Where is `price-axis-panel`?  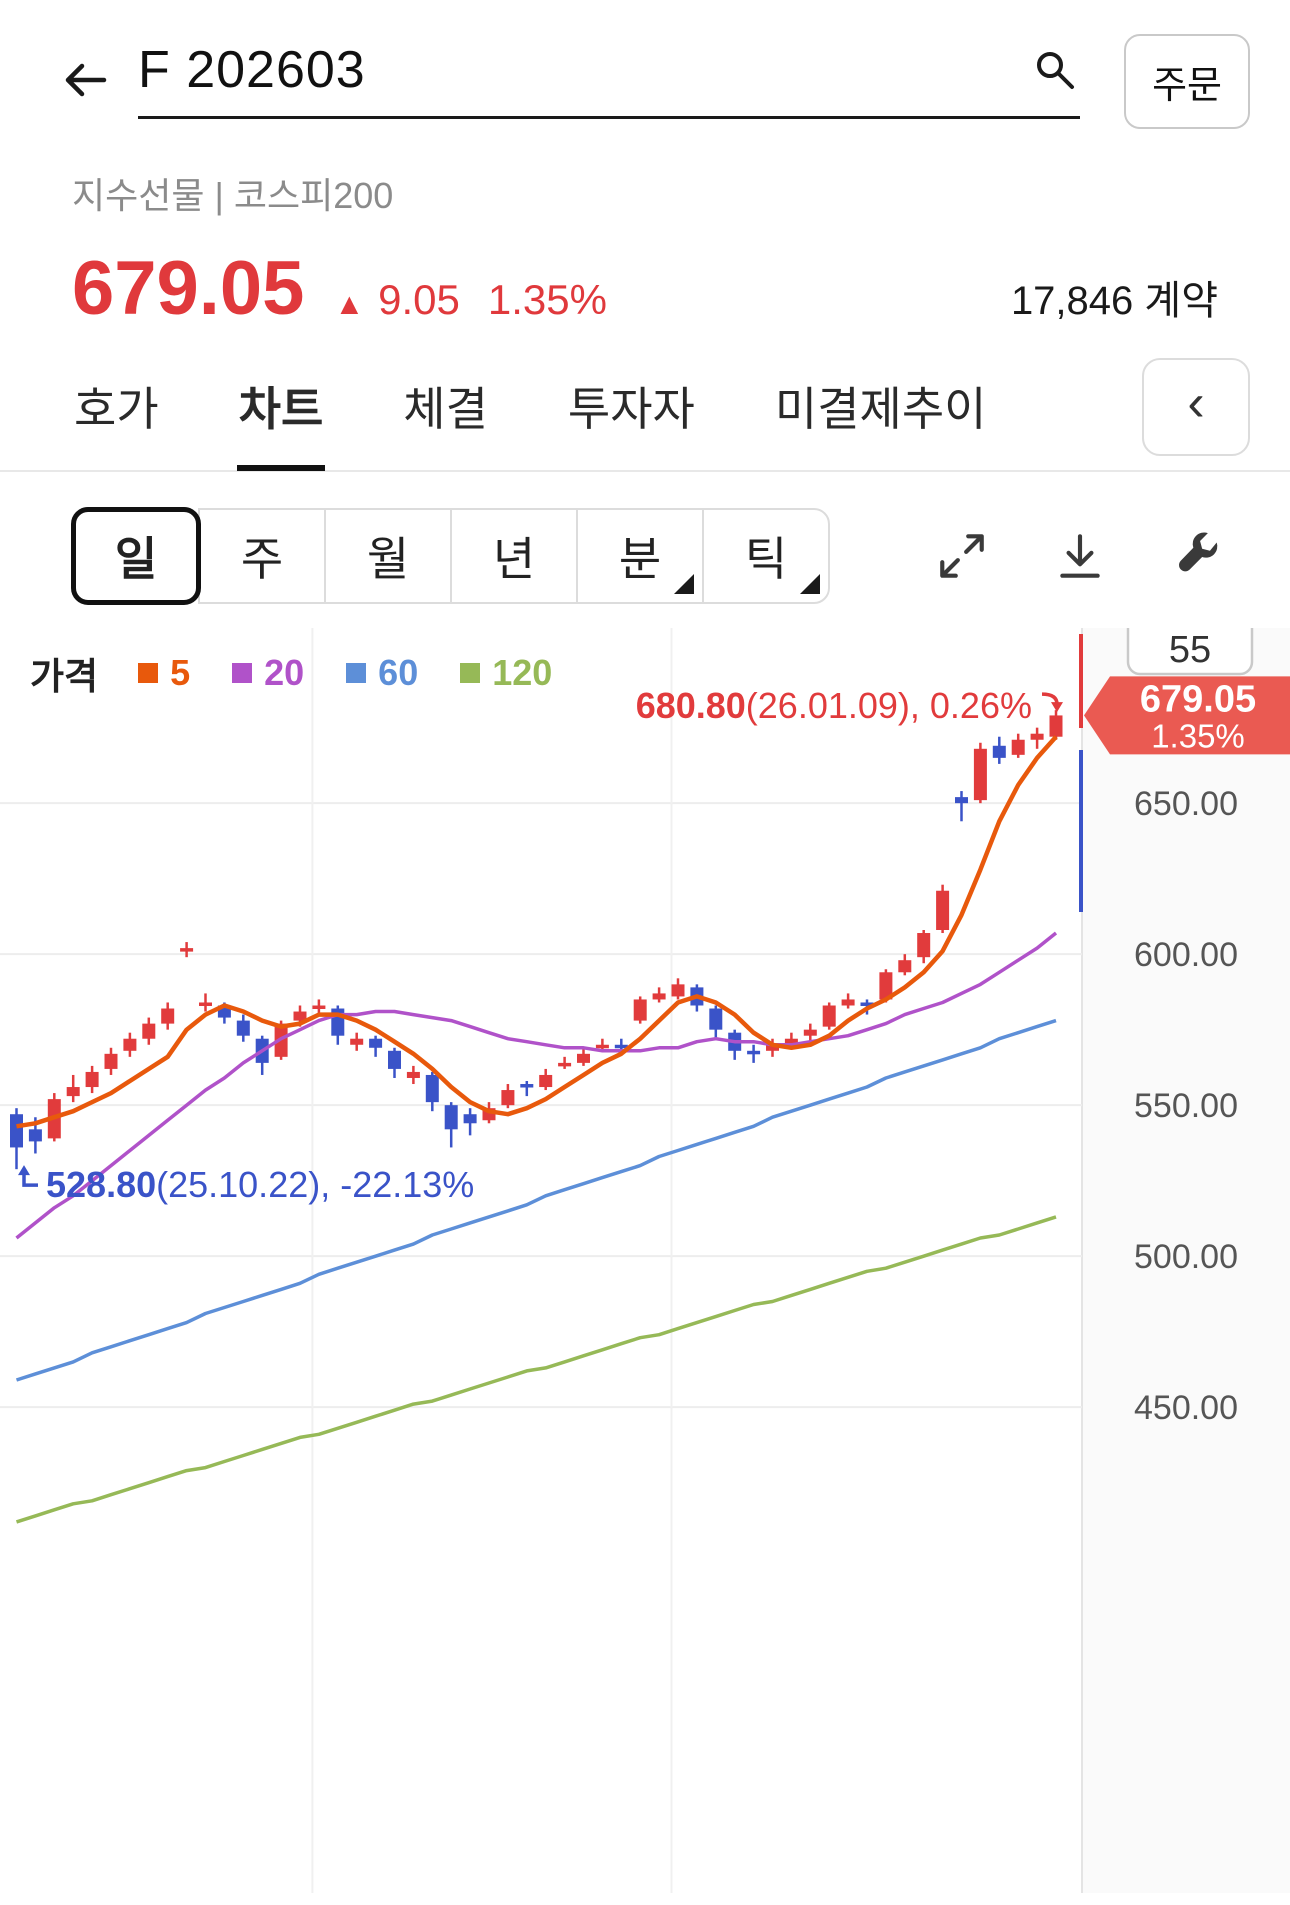
price-axis-panel is located at coordinates (1186, 1260).